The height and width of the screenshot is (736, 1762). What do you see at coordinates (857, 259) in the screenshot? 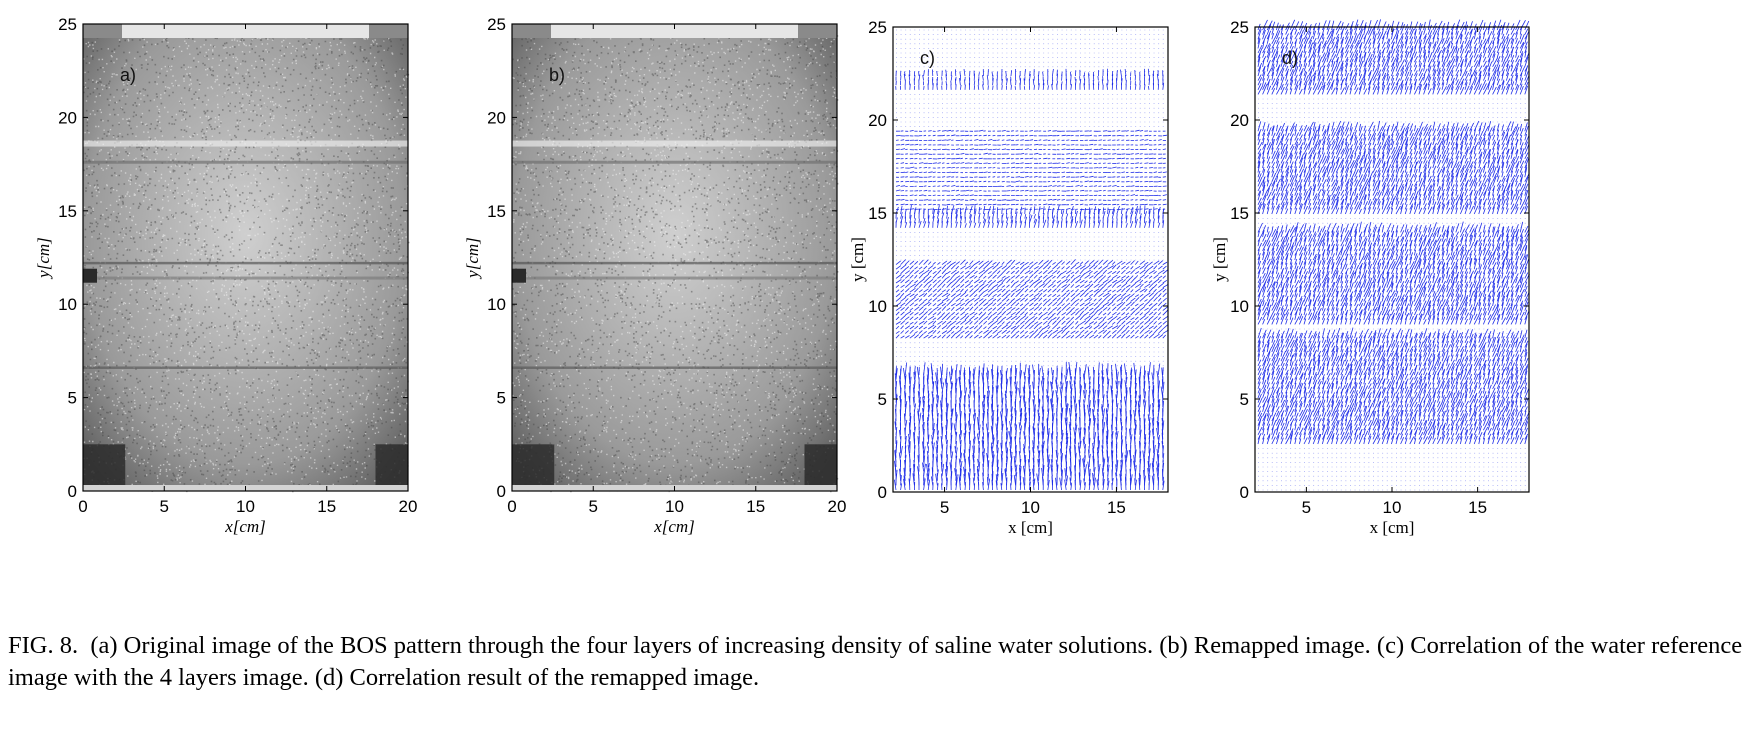
I see `y-axis-label: y [cm]` at bounding box center [857, 259].